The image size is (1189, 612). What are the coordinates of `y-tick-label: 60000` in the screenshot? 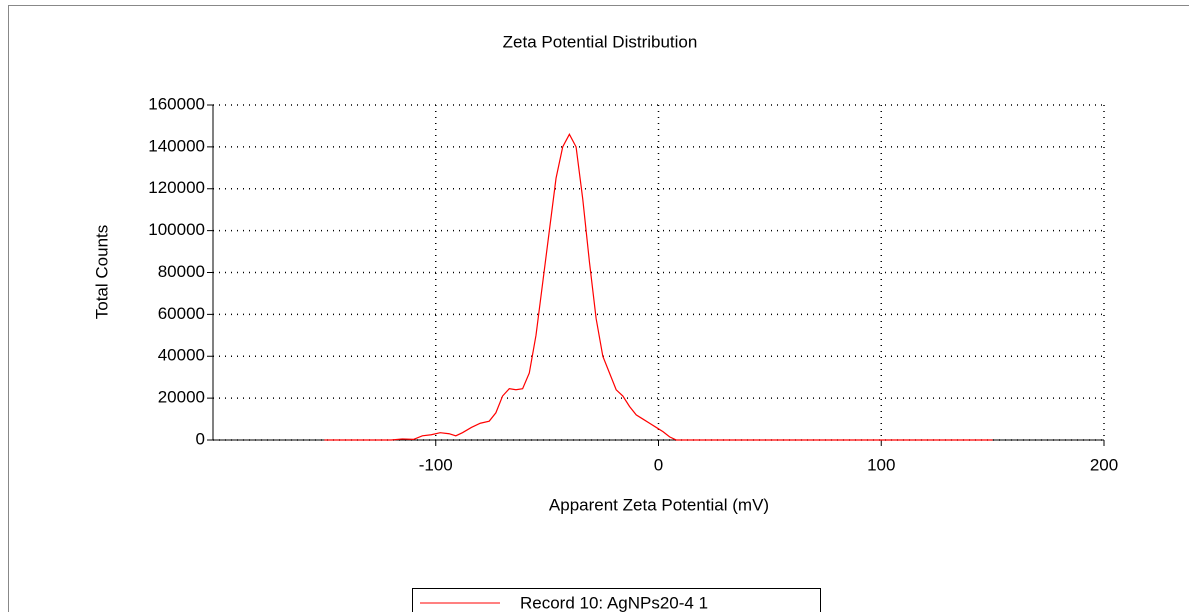 It's located at (181, 313).